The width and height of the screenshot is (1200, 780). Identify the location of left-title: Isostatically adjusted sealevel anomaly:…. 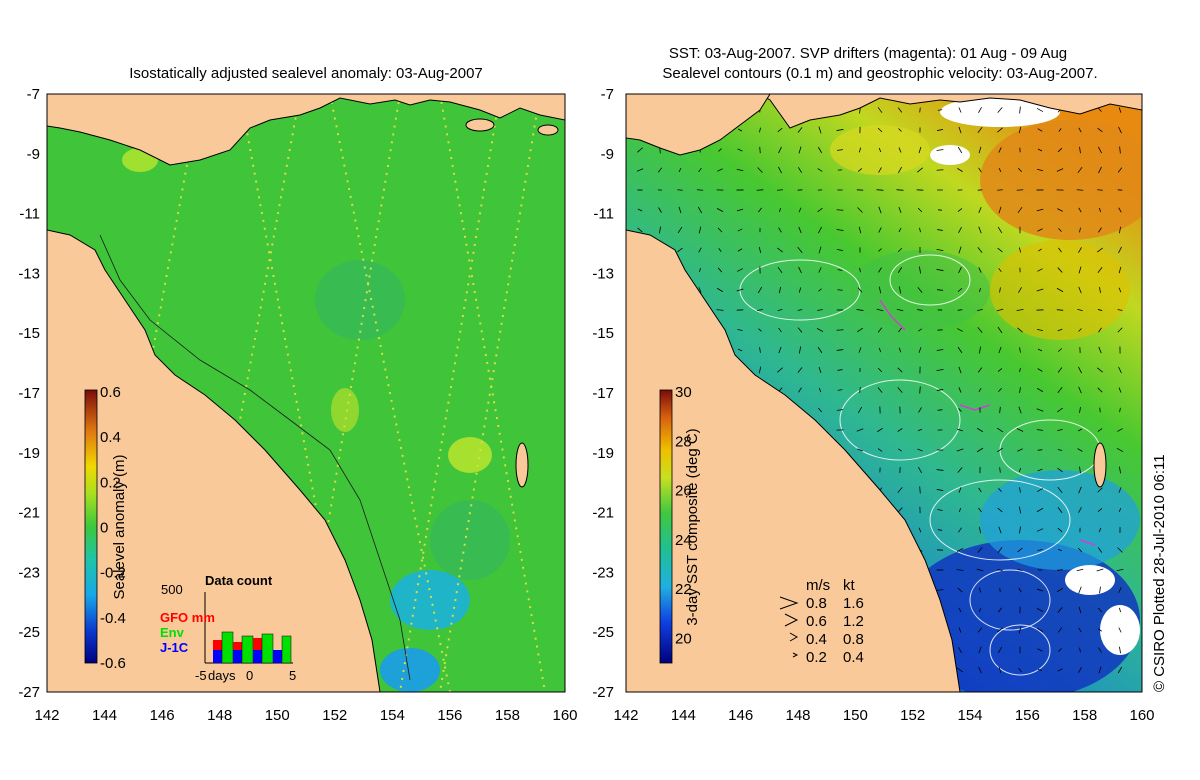
(306, 73).